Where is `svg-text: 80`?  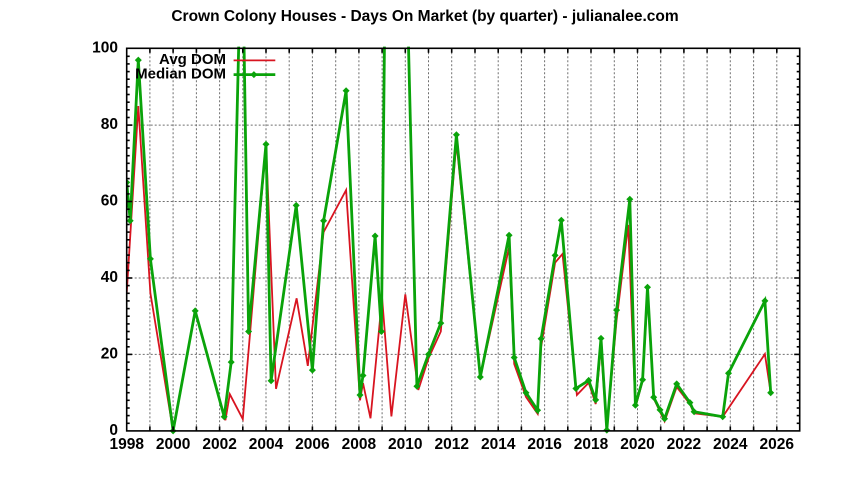
svg-text: 80 is located at coordinates (109, 124).